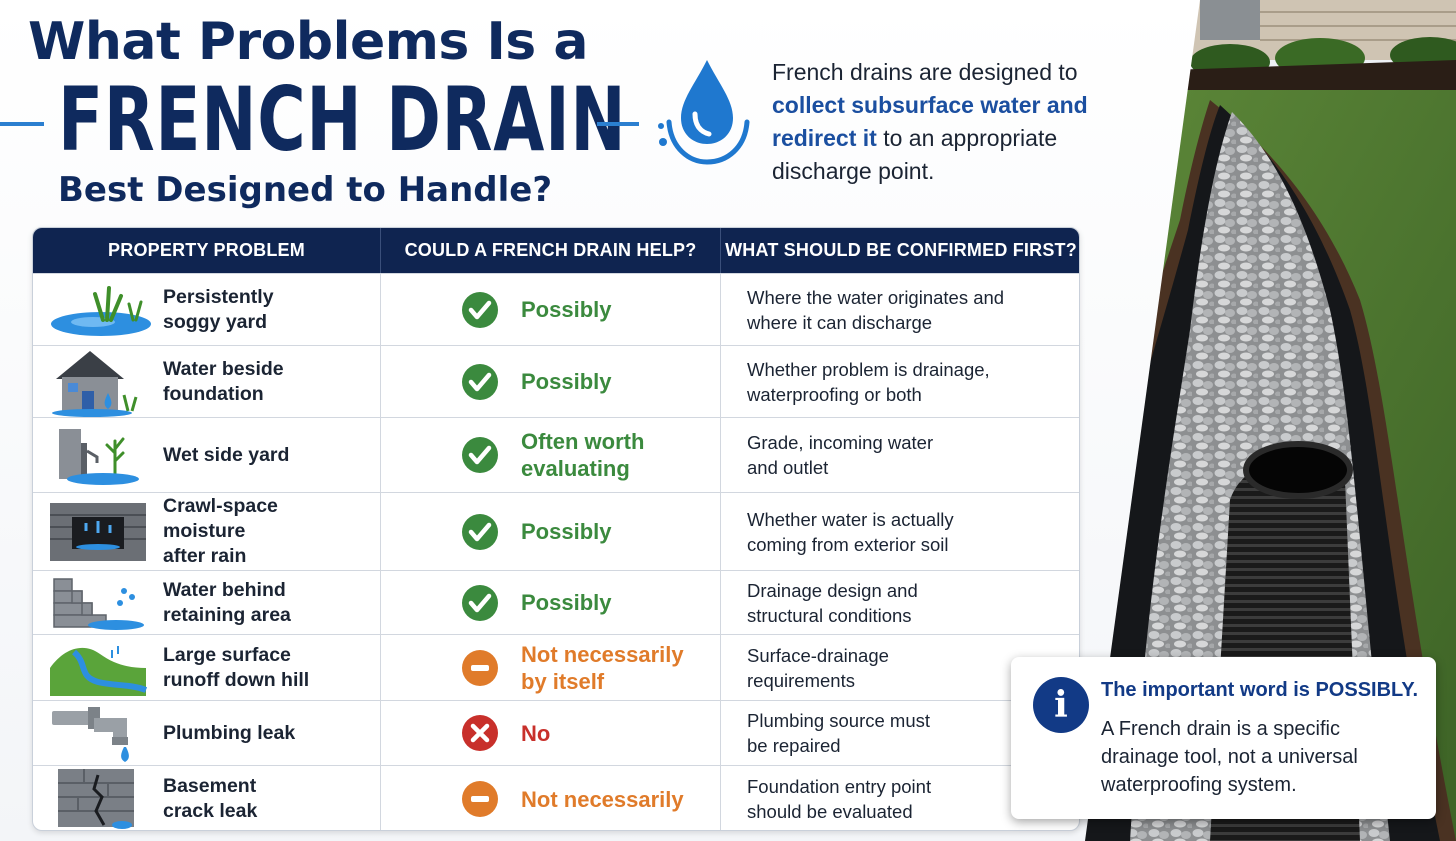 This screenshot has height=841, width=1456. Describe the element at coordinates (915, 154) in the screenshot. I see `intro-after: to an appropriate discharge point.` at that location.